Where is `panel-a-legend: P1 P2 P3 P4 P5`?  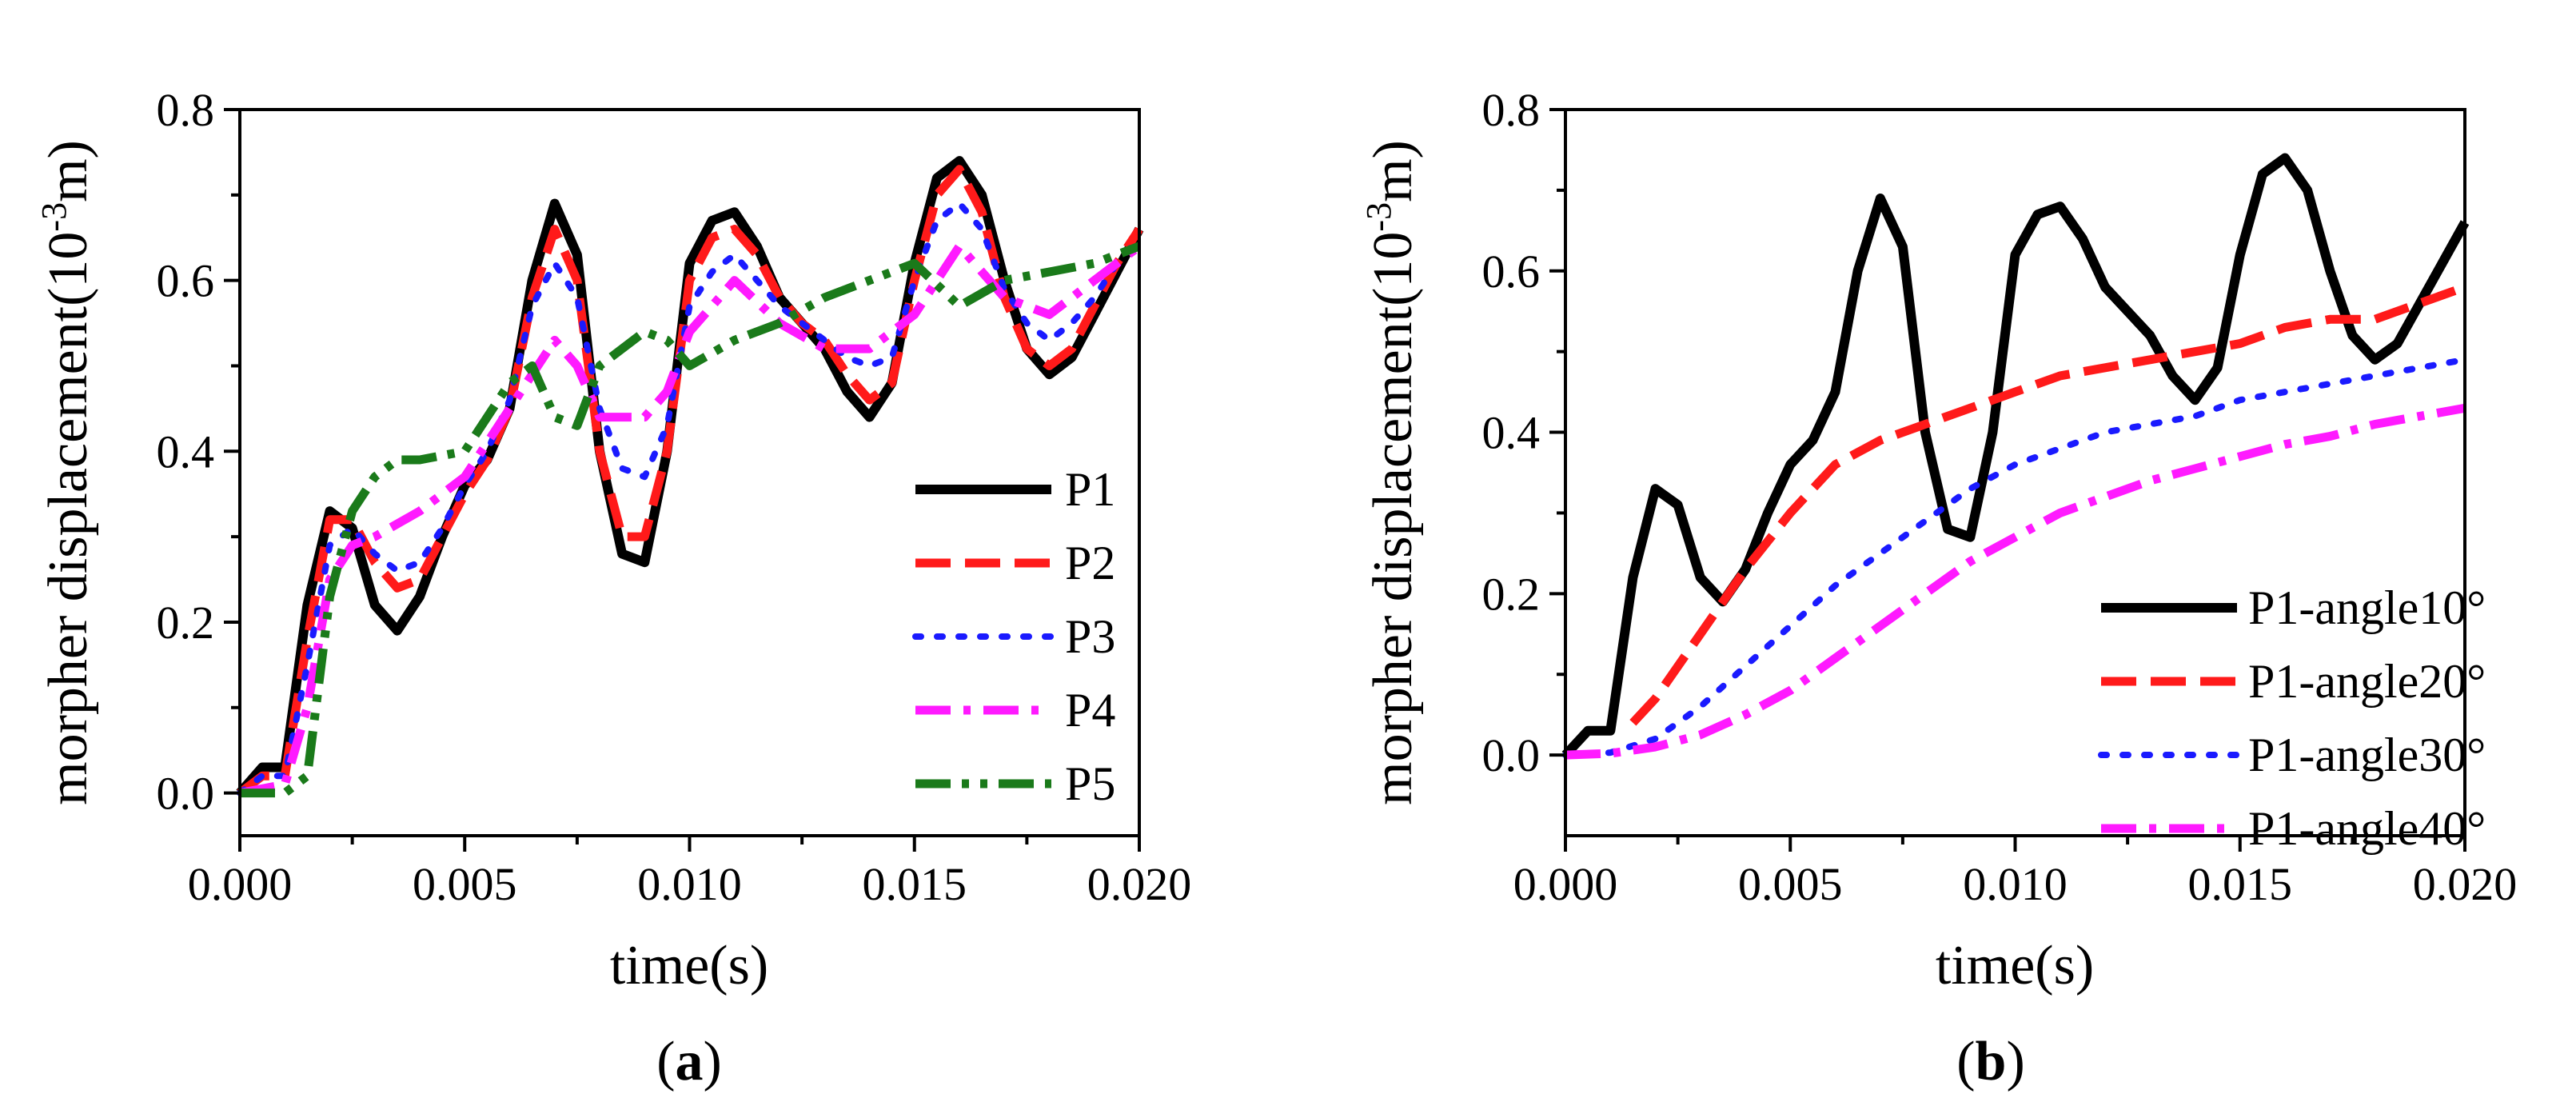
panel-a-legend: P1 P2 P3 P4 P5 is located at coordinates (1014, 637).